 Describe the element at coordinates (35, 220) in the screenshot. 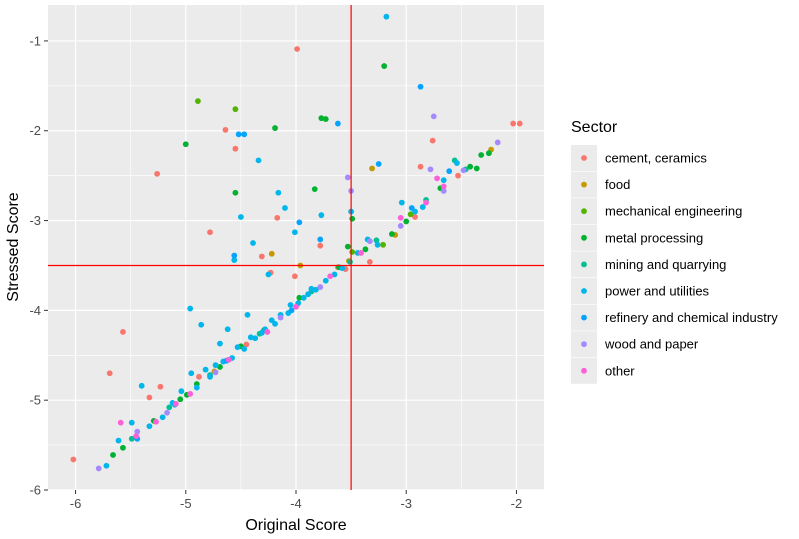

I see `y-tick-label: -3` at that location.